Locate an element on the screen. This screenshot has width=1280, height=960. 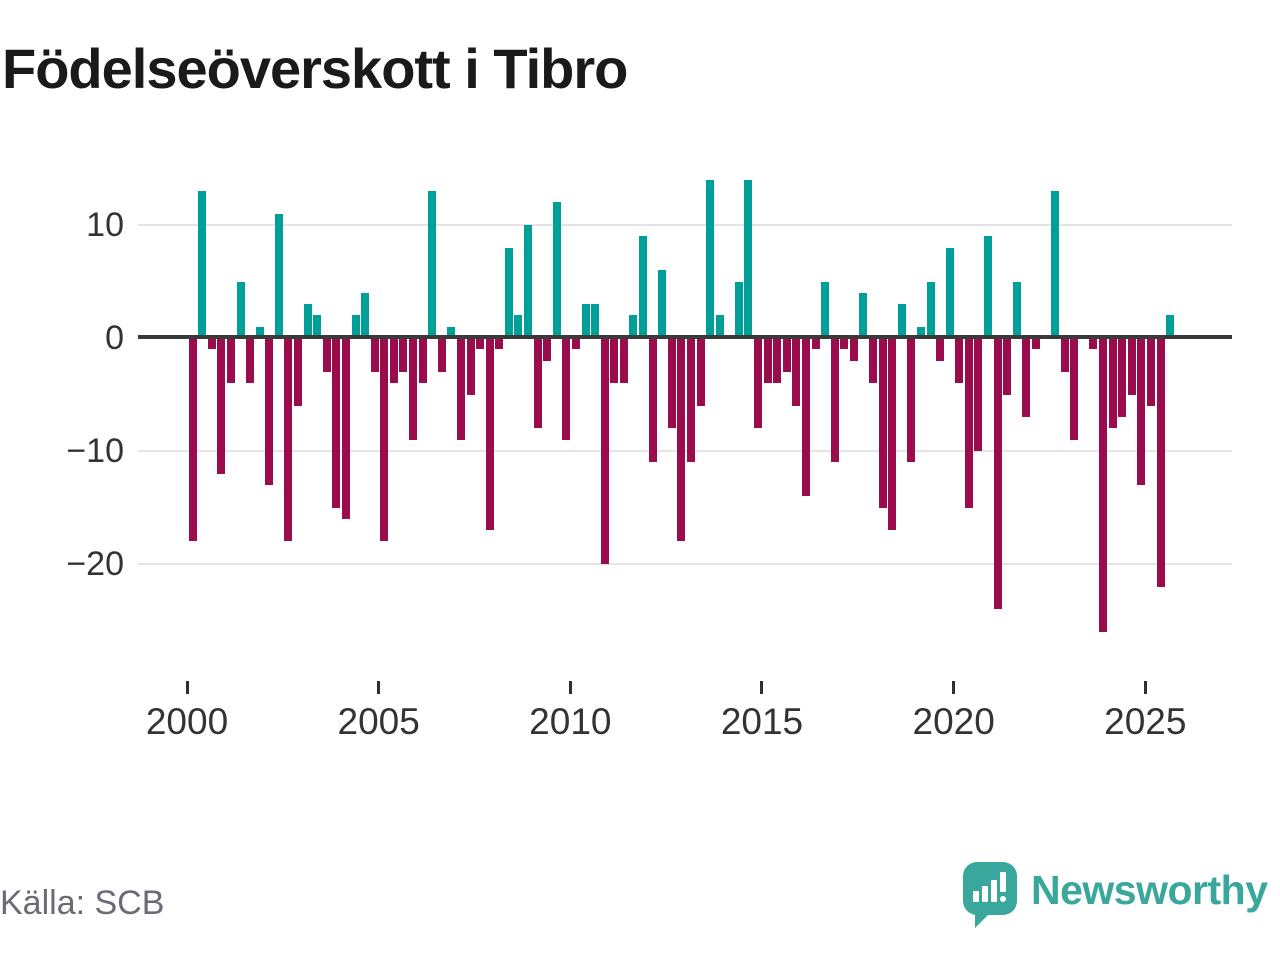
y-axis-label: 0 is located at coordinates (114, 338).